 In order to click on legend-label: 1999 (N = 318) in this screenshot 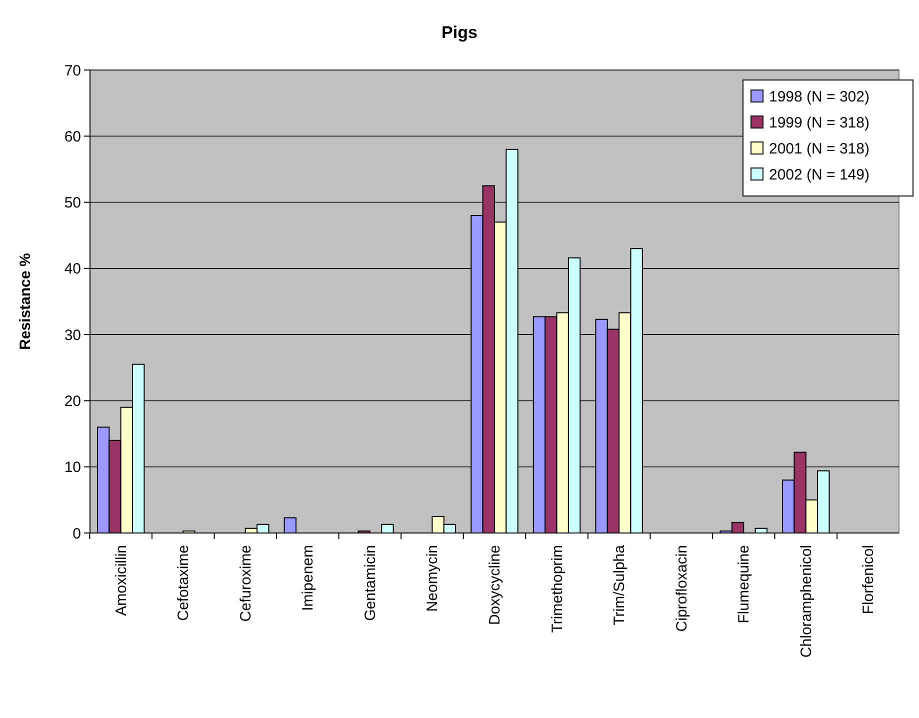, I will do `click(819, 123)`.